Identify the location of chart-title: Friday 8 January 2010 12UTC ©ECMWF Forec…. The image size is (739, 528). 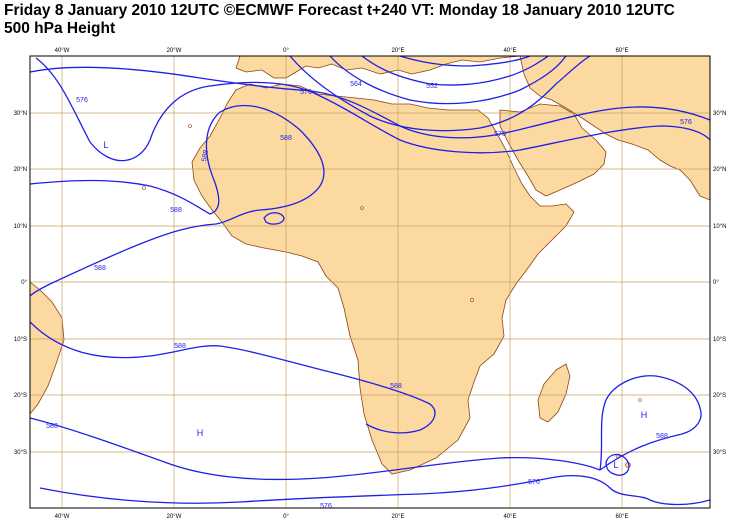
(339, 20).